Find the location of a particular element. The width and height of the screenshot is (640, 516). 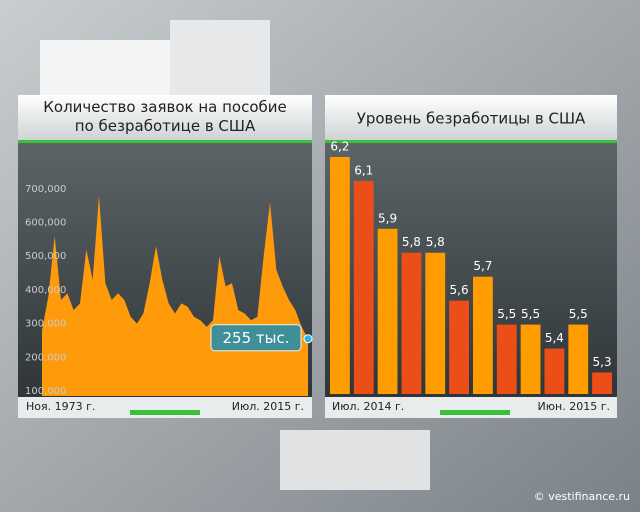

y-tick-label: 400,000 is located at coordinates (45, 290).